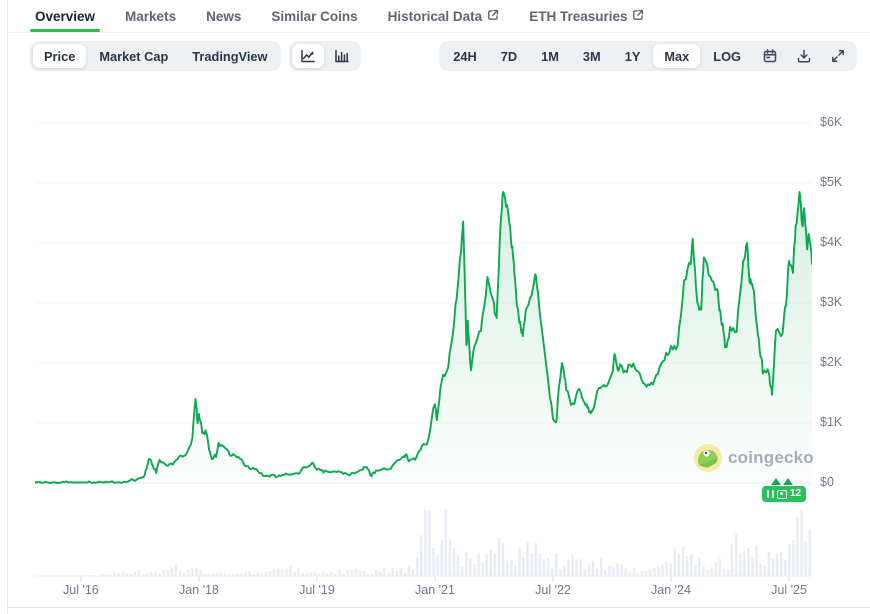 The image size is (870, 614). Describe the element at coordinates (578, 16) in the screenshot. I see `tab-label: ETH Treasuries` at that location.